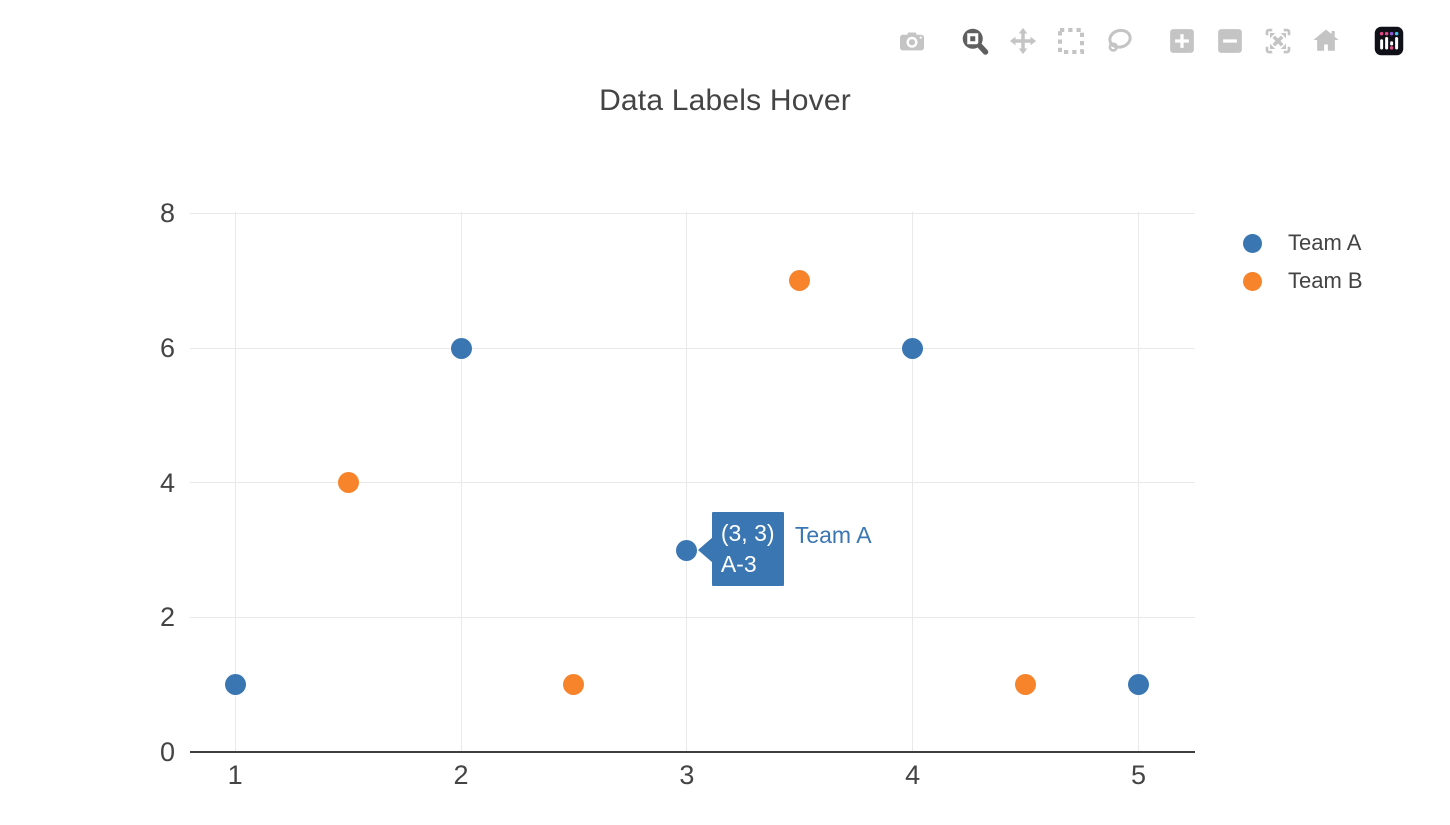  I want to click on camera-button, so click(912, 41).